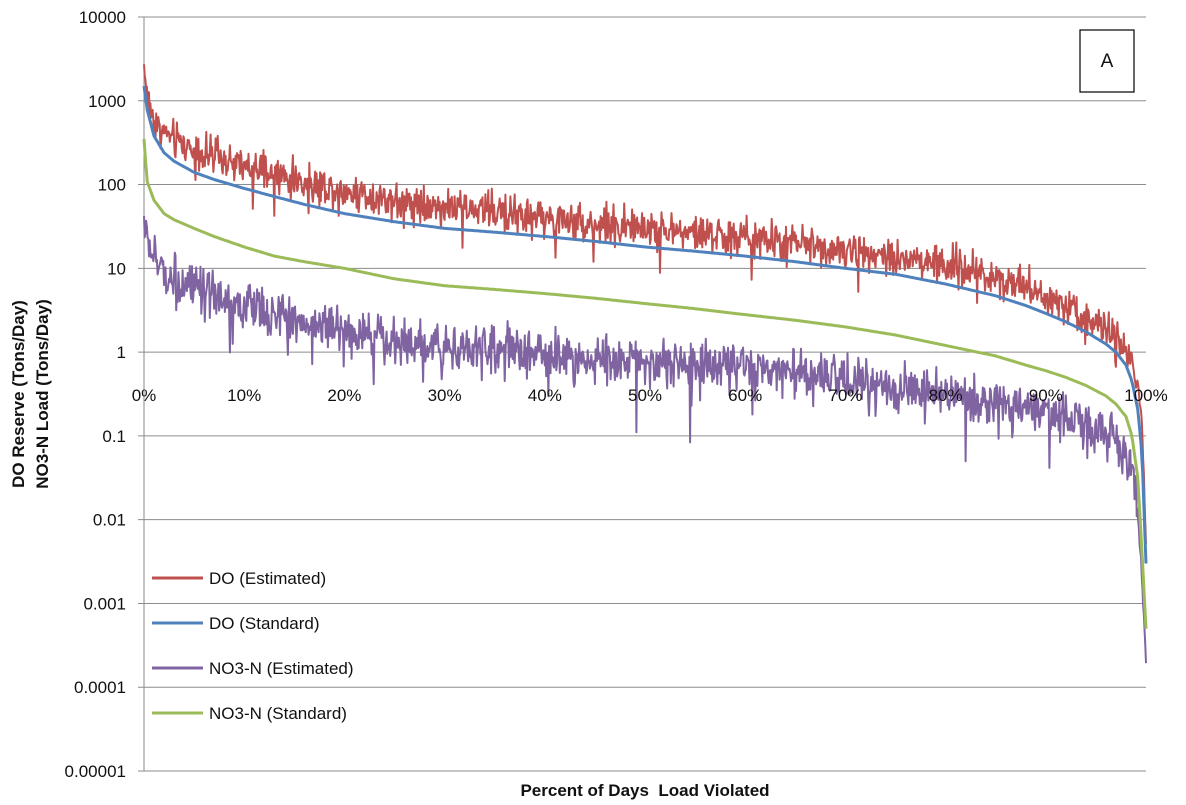 This screenshot has width=1186, height=805. Describe the element at coordinates (745, 395) in the screenshot. I see `x-tick-label: 60%` at that location.